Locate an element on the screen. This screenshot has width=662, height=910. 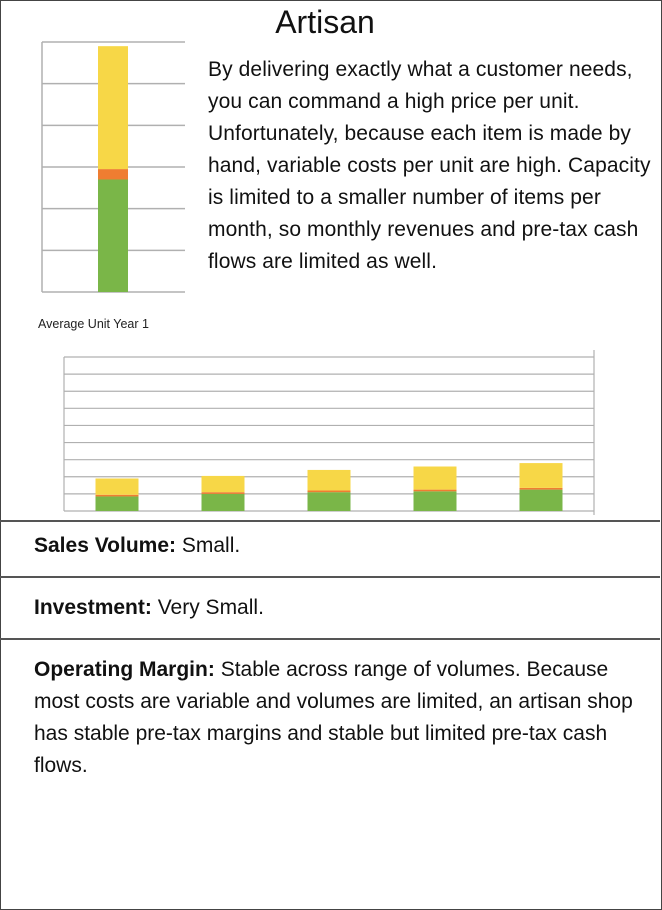
trend-bar-1-margin is located at coordinates (117, 486).